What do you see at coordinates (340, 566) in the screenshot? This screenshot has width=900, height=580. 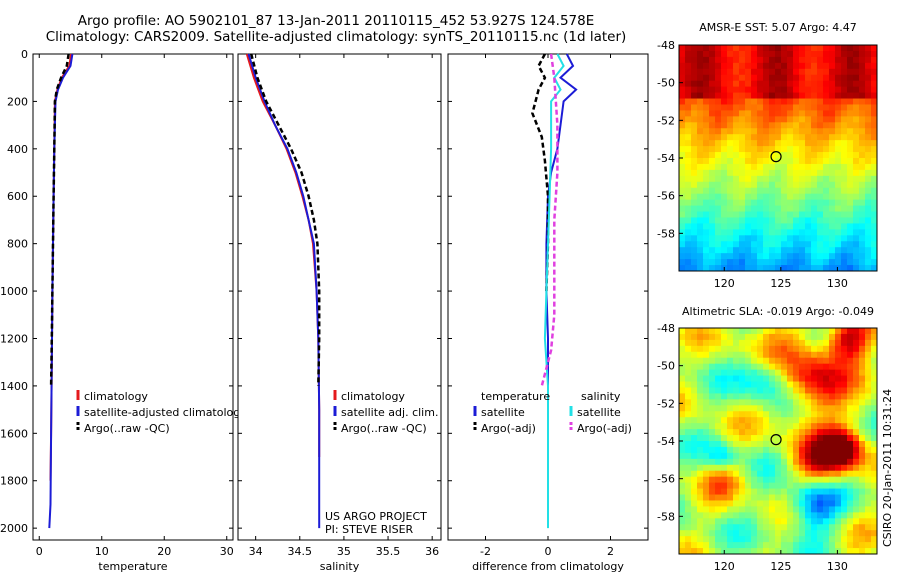 I see `x-axis-label: salinity` at bounding box center [340, 566].